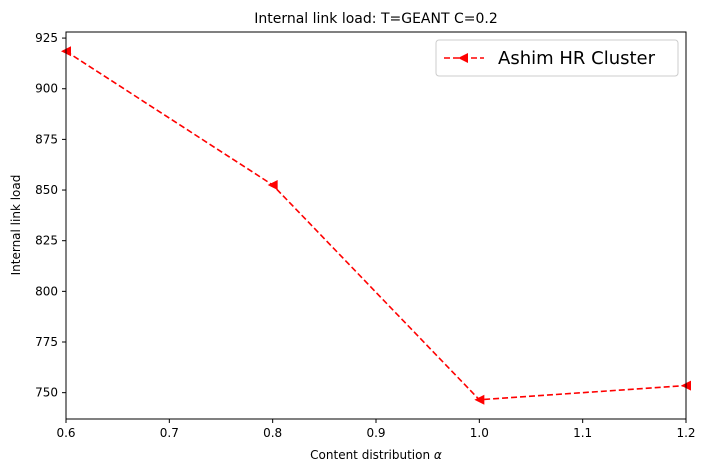 The image size is (706, 471). I want to click on legend: Ashim HR Cluster, so click(557, 58).